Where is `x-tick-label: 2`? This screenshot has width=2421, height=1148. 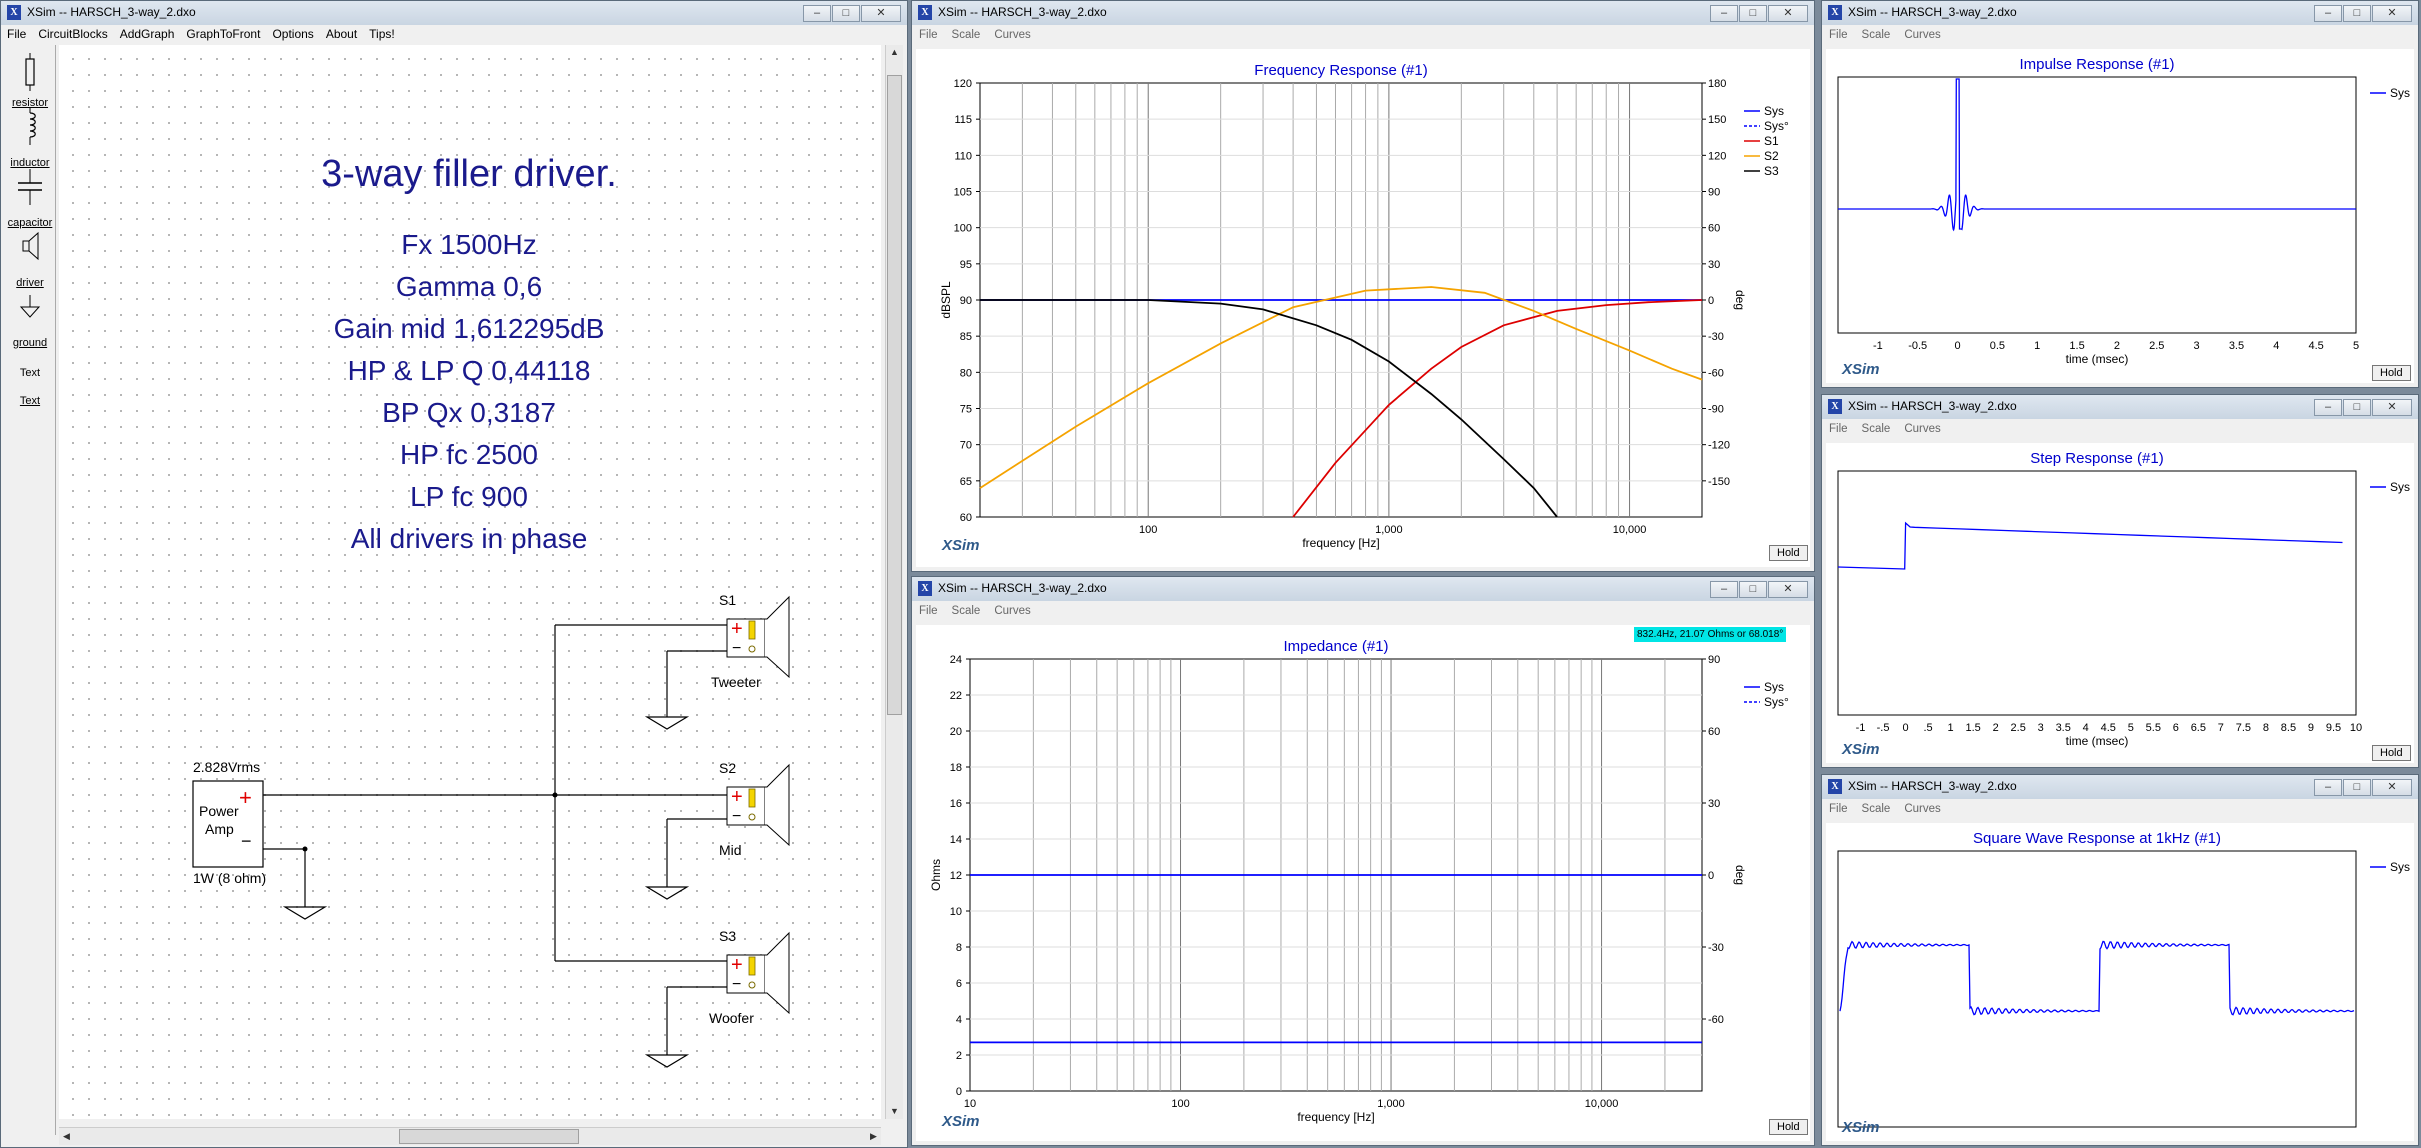 x-tick-label: 2 is located at coordinates (1996, 728).